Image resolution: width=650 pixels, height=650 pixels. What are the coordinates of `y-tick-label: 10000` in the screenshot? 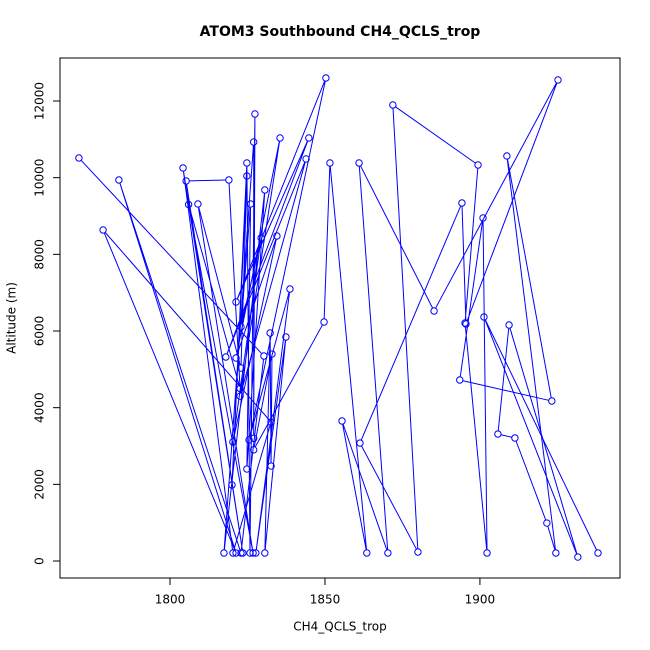 It's located at (40, 178).